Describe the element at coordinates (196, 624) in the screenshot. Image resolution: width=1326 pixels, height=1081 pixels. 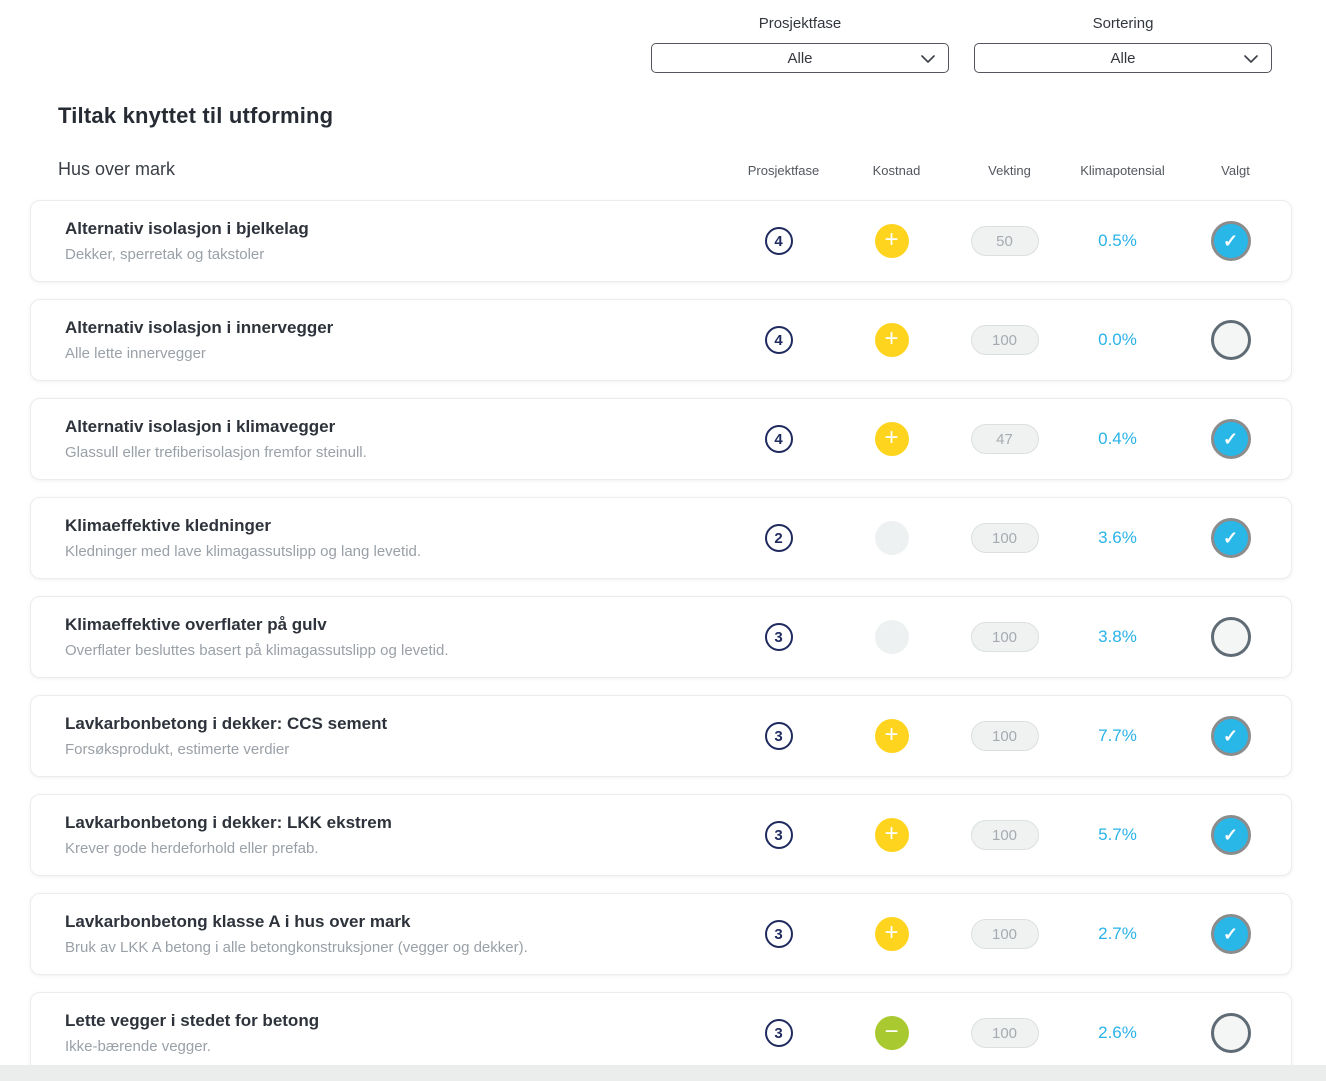
I see `tiltak-title: Klimaeffektive overflater på gulv` at that location.